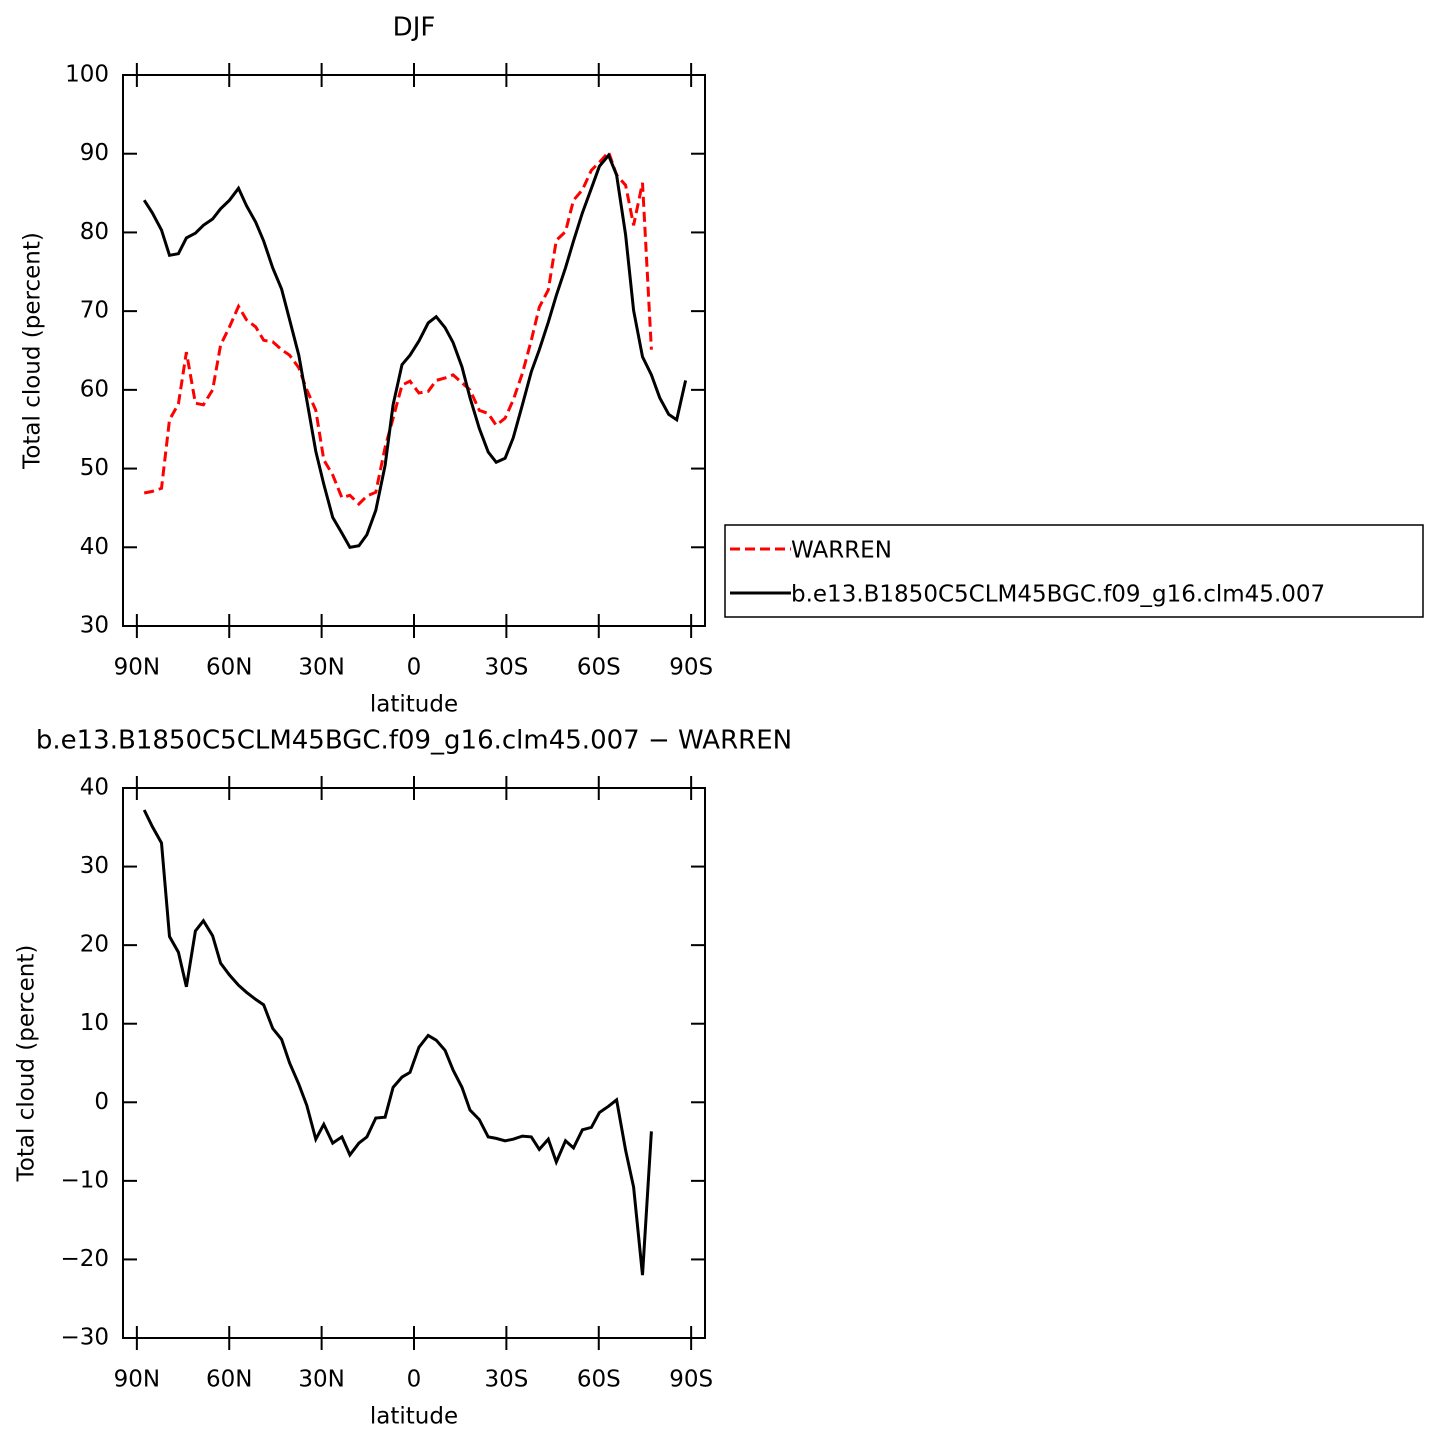 The image size is (1444, 1441). Describe the element at coordinates (94, 232) in the screenshot. I see `y-tick-label: 80` at that location.